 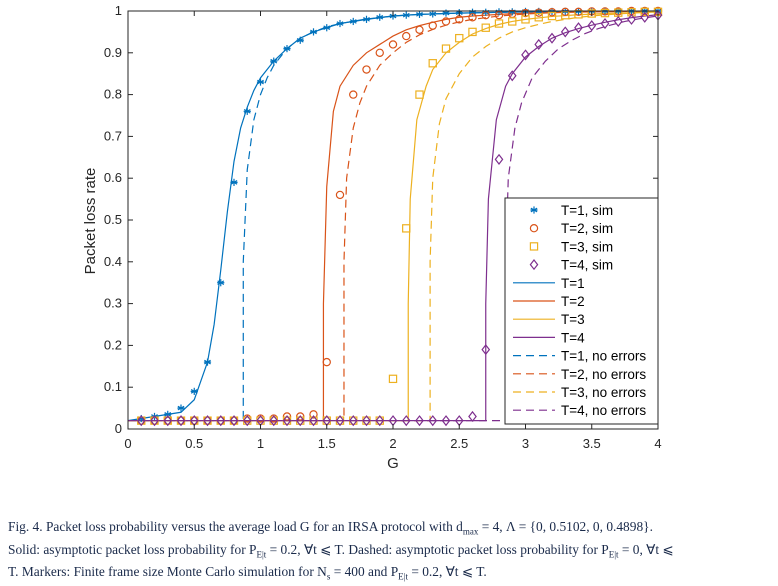 I want to click on legend-box, so click(x=581, y=311).